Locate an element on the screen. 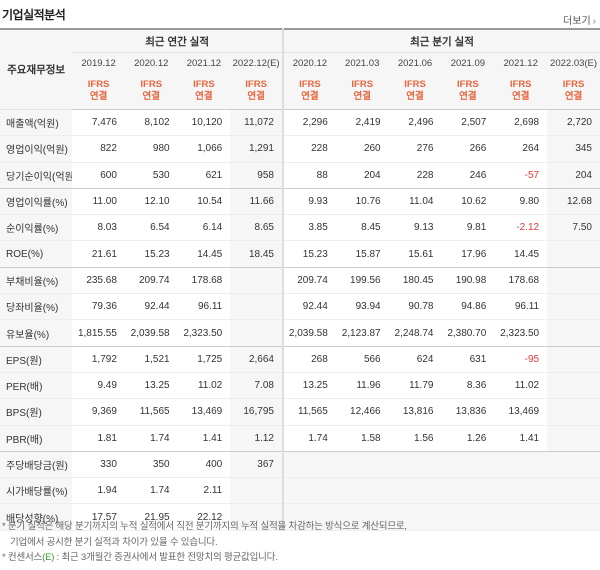 This screenshot has height=570, width=600. value-cell: 11.66 is located at coordinates (256, 202).